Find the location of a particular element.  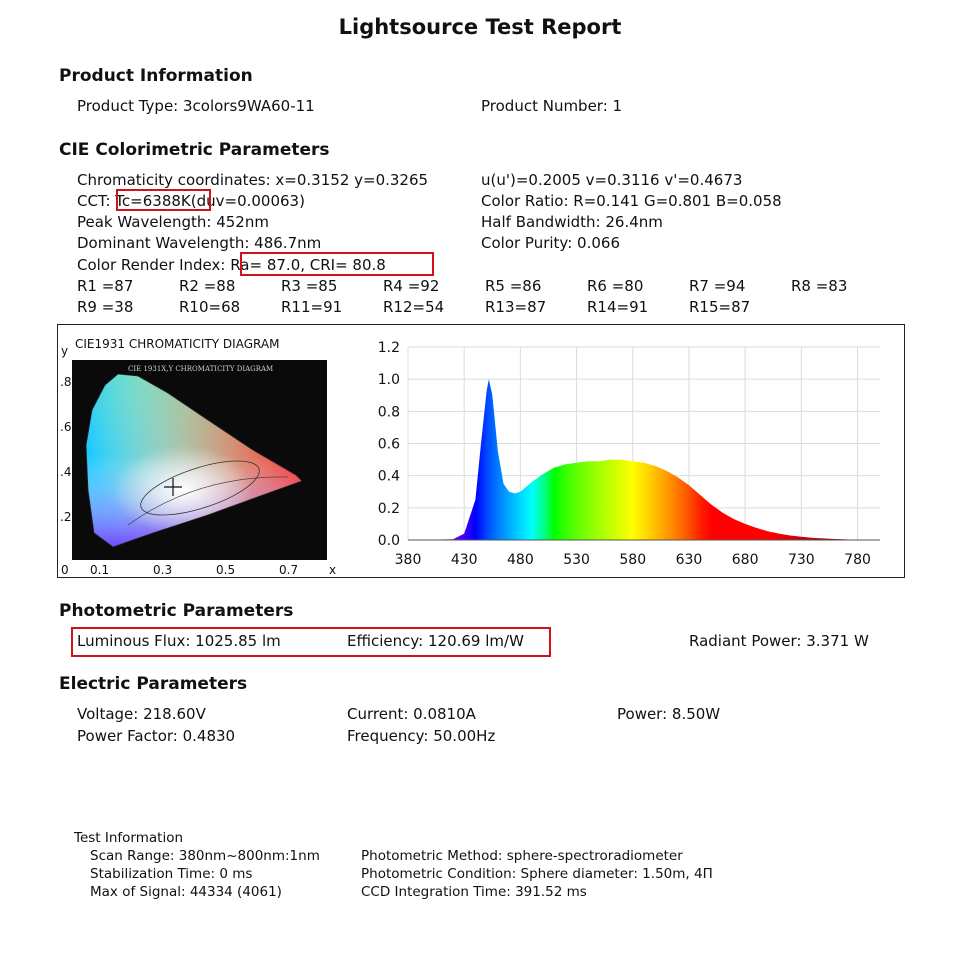

cri-value: Ra= 87.0, CRI= 80.8 is located at coordinates (308, 265).